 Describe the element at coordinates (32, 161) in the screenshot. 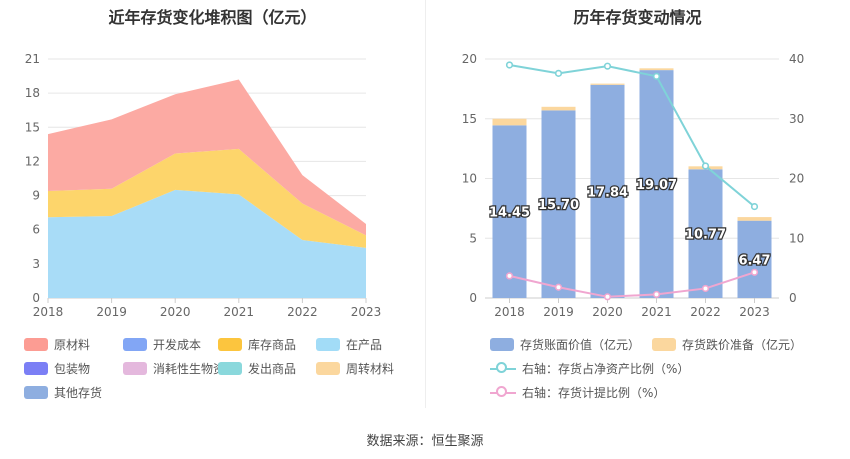

I see `left-y-tick-label: 12` at that location.